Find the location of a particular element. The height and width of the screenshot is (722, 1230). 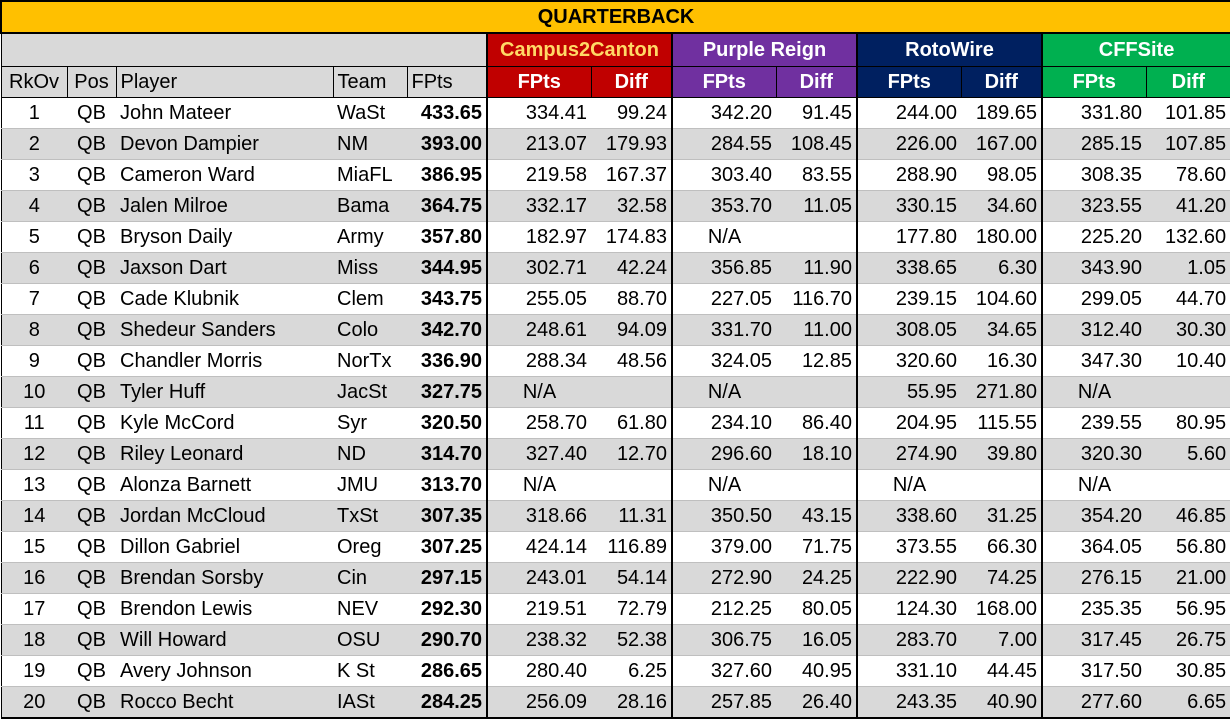

cell-pr-fpts: 284.55 is located at coordinates (723, 144).